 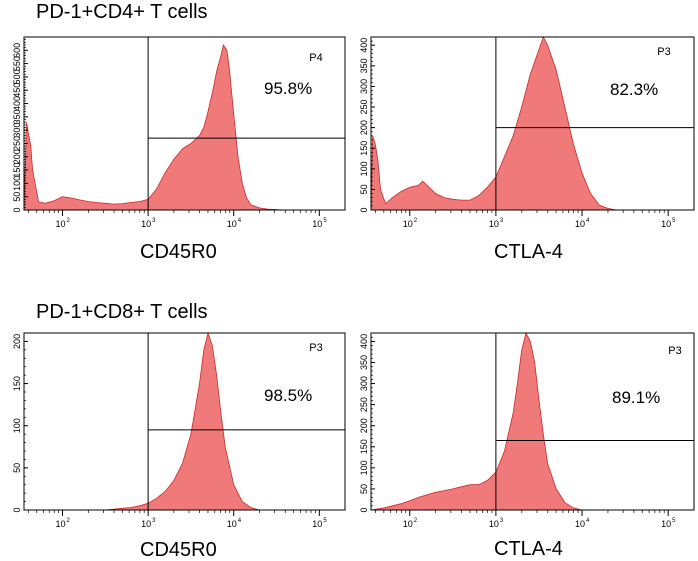 What do you see at coordinates (17, 468) in the screenshot?
I see `panel-3-ytick-label: 50` at bounding box center [17, 468].